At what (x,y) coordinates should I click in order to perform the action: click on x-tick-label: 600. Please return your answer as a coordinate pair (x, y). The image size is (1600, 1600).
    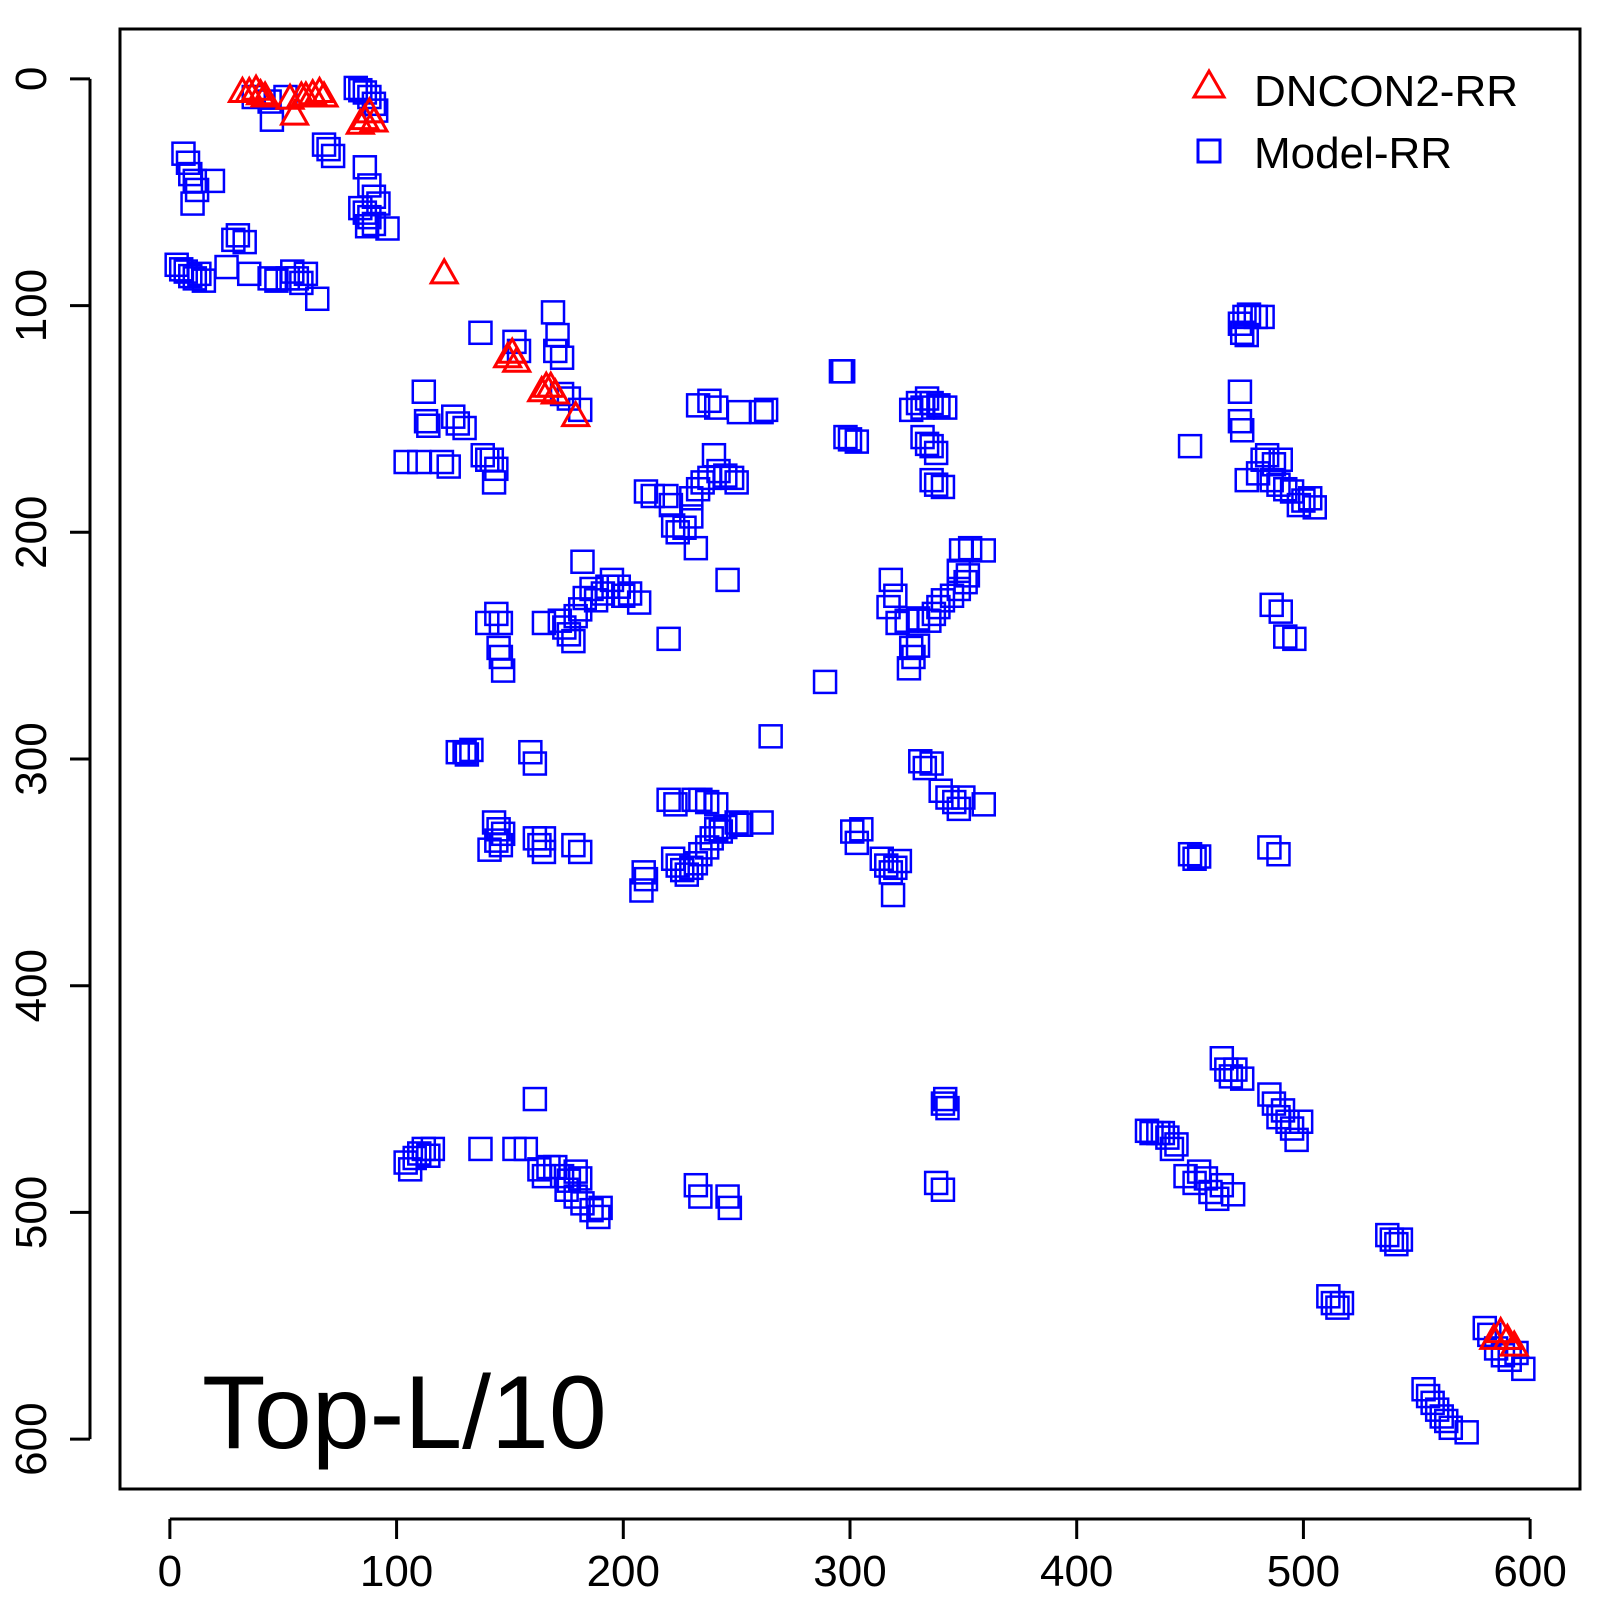
    Looking at the image, I should click on (1529, 1571).